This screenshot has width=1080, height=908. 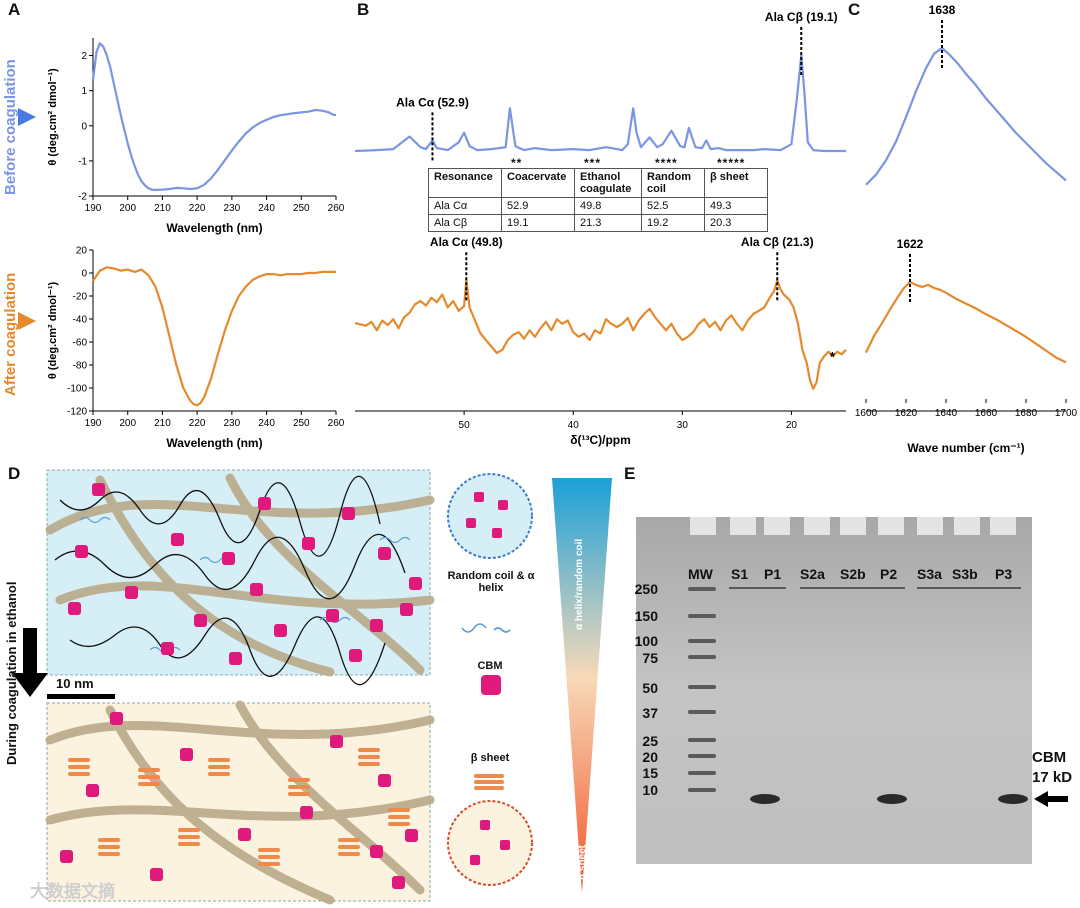 I want to click on mw-marker: 25, so click(x=650, y=741).